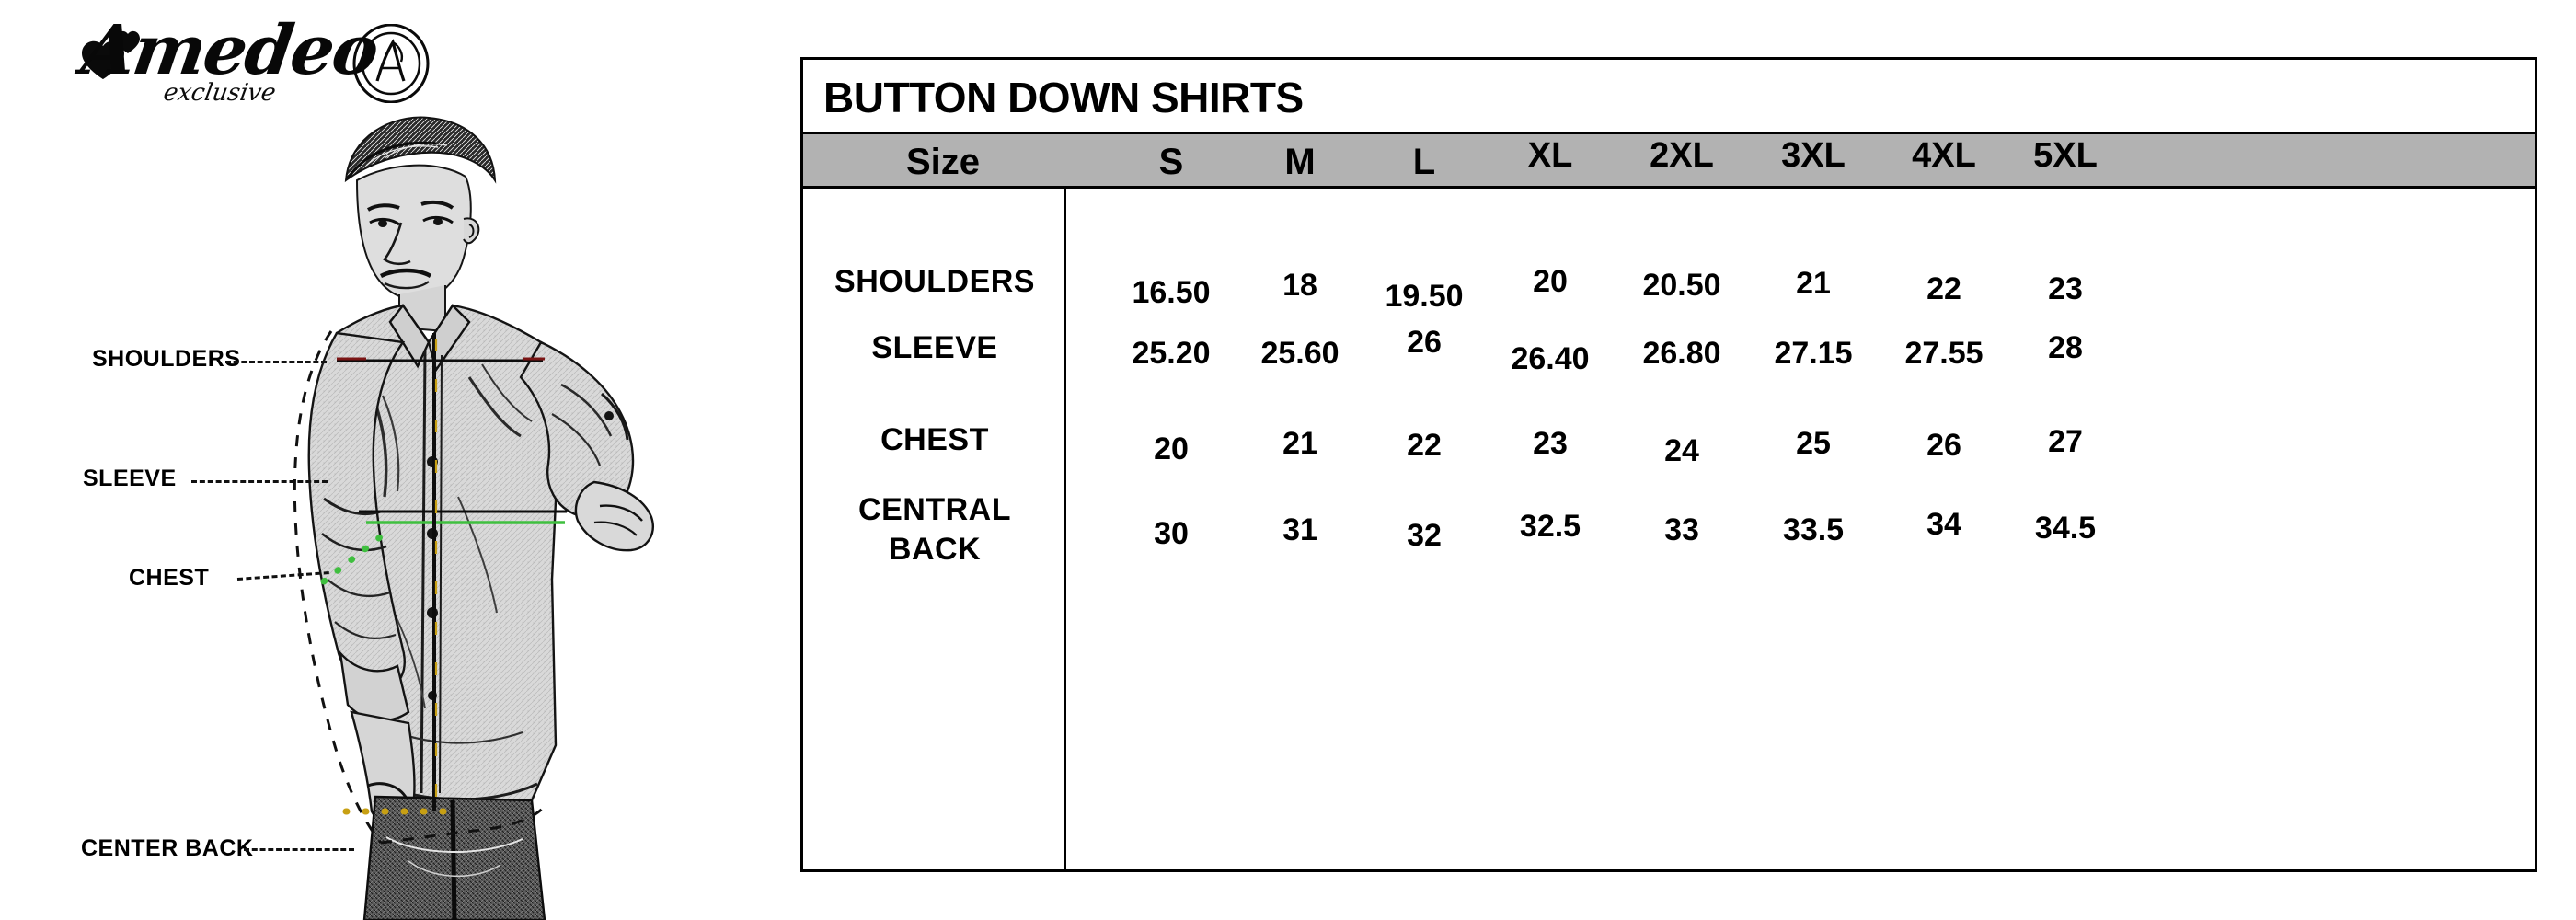 This screenshot has width=2576, height=920. I want to click on cell-chest-4xl: 26, so click(1943, 445).